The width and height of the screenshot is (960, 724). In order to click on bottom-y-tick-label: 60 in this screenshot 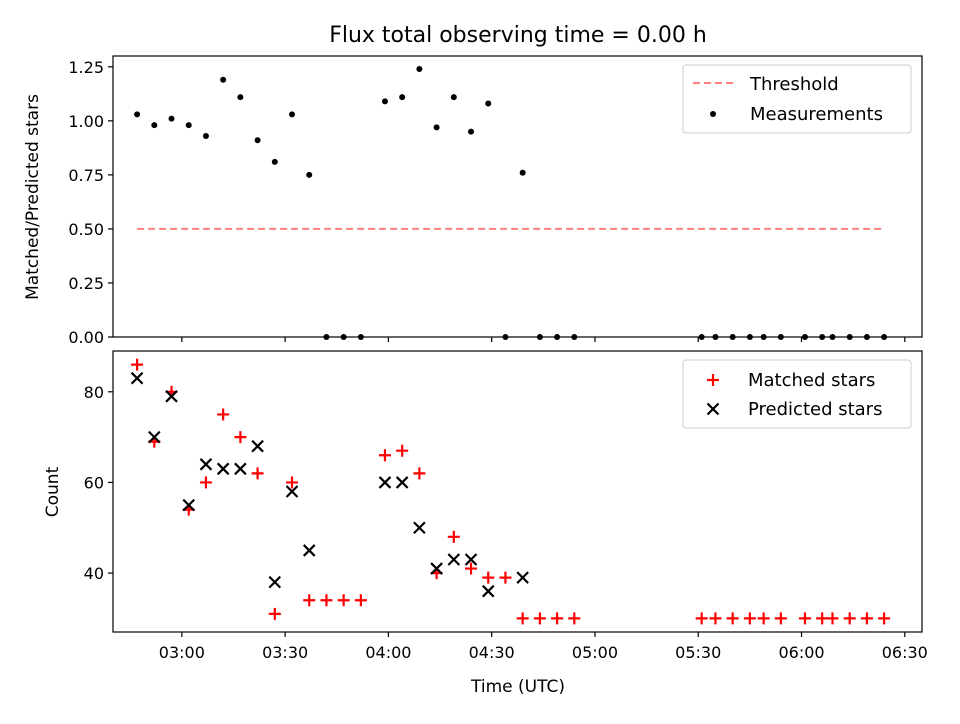, I will do `click(94, 482)`.